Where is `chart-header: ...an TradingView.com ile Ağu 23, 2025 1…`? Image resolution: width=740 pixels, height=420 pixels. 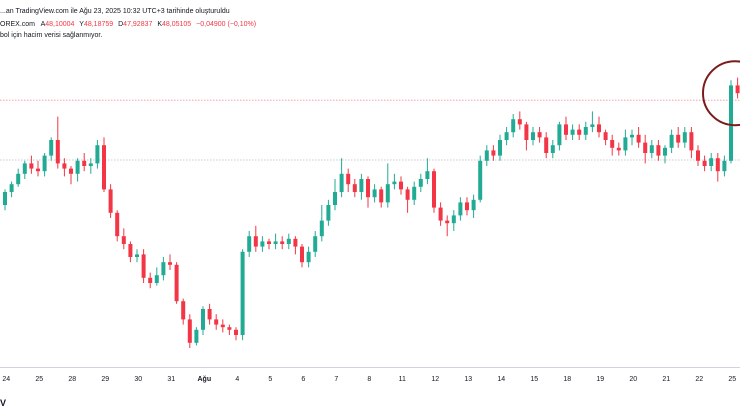 chart-header: ...an TradingView.com ile Ağu 23, 2025 1… is located at coordinates (128, 23).